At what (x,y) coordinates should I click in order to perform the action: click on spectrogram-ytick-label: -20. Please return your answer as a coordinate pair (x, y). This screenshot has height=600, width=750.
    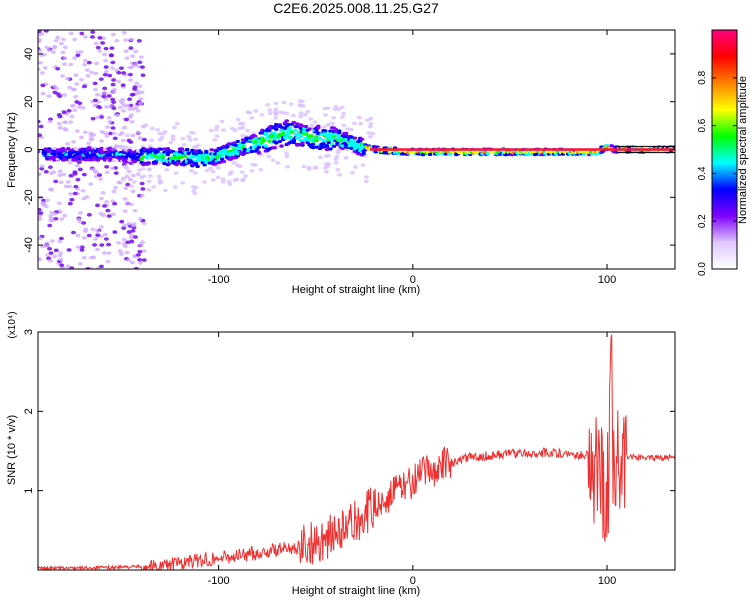
    Looking at the image, I should click on (29, 197).